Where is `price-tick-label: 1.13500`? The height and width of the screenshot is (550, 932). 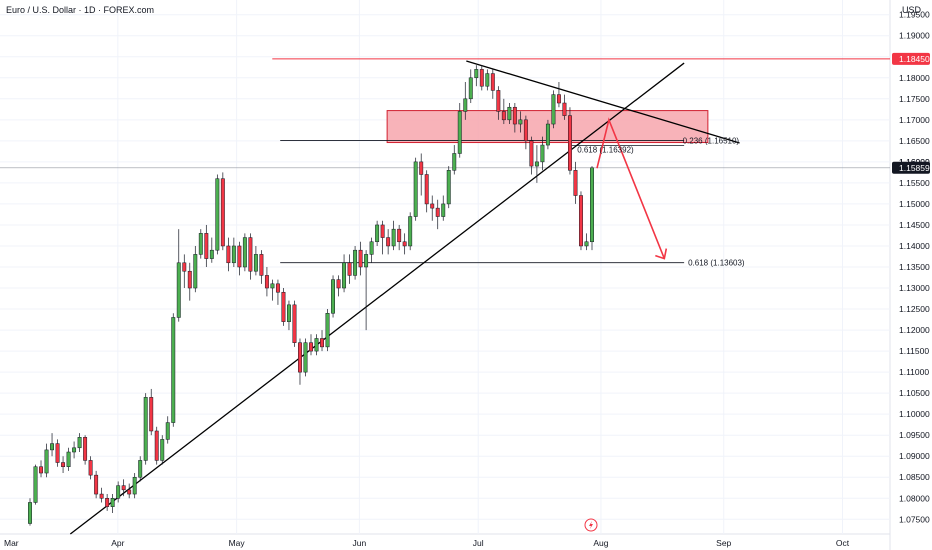
price-tick-label: 1.13500 is located at coordinates (914, 267).